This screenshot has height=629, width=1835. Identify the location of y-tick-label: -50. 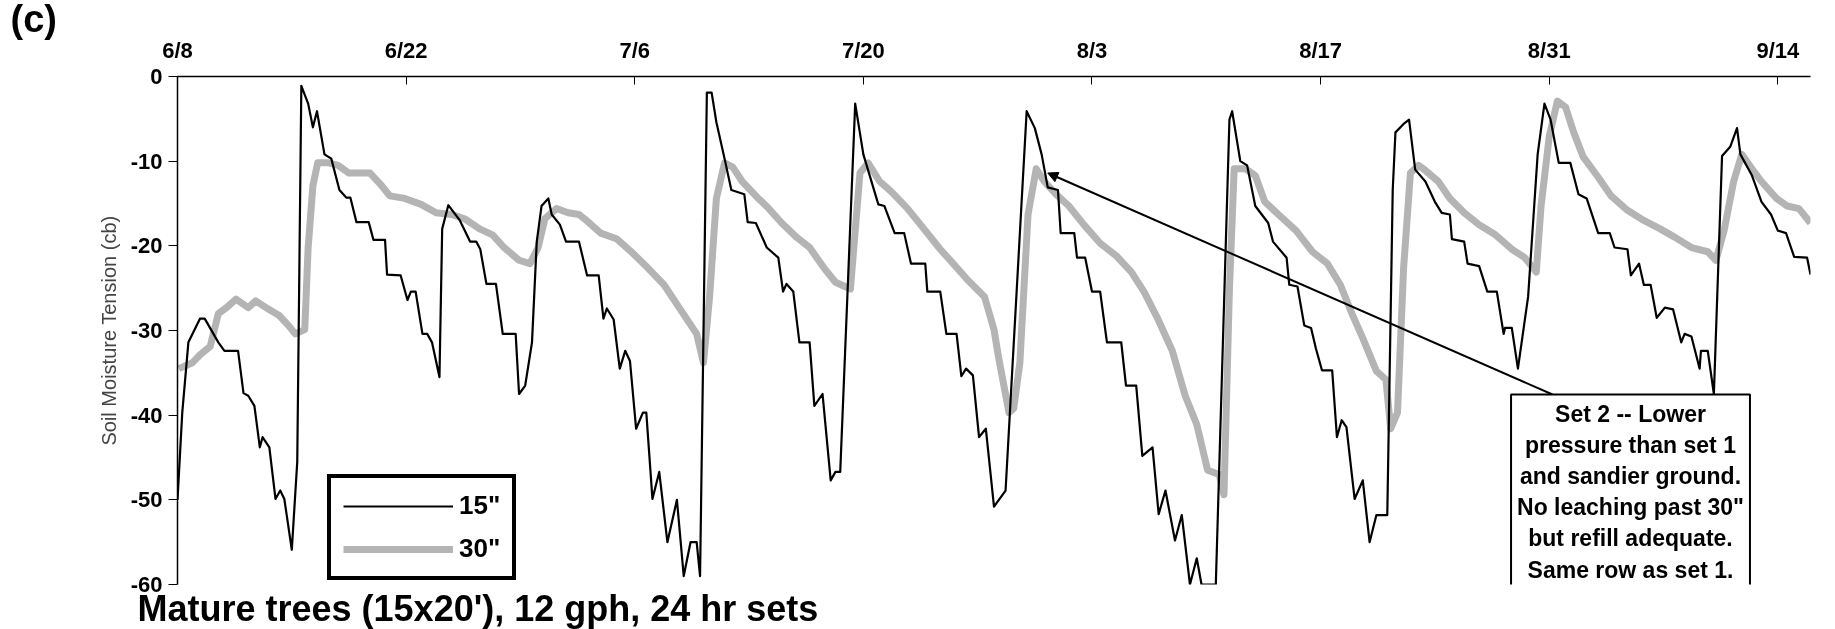
(146, 500).